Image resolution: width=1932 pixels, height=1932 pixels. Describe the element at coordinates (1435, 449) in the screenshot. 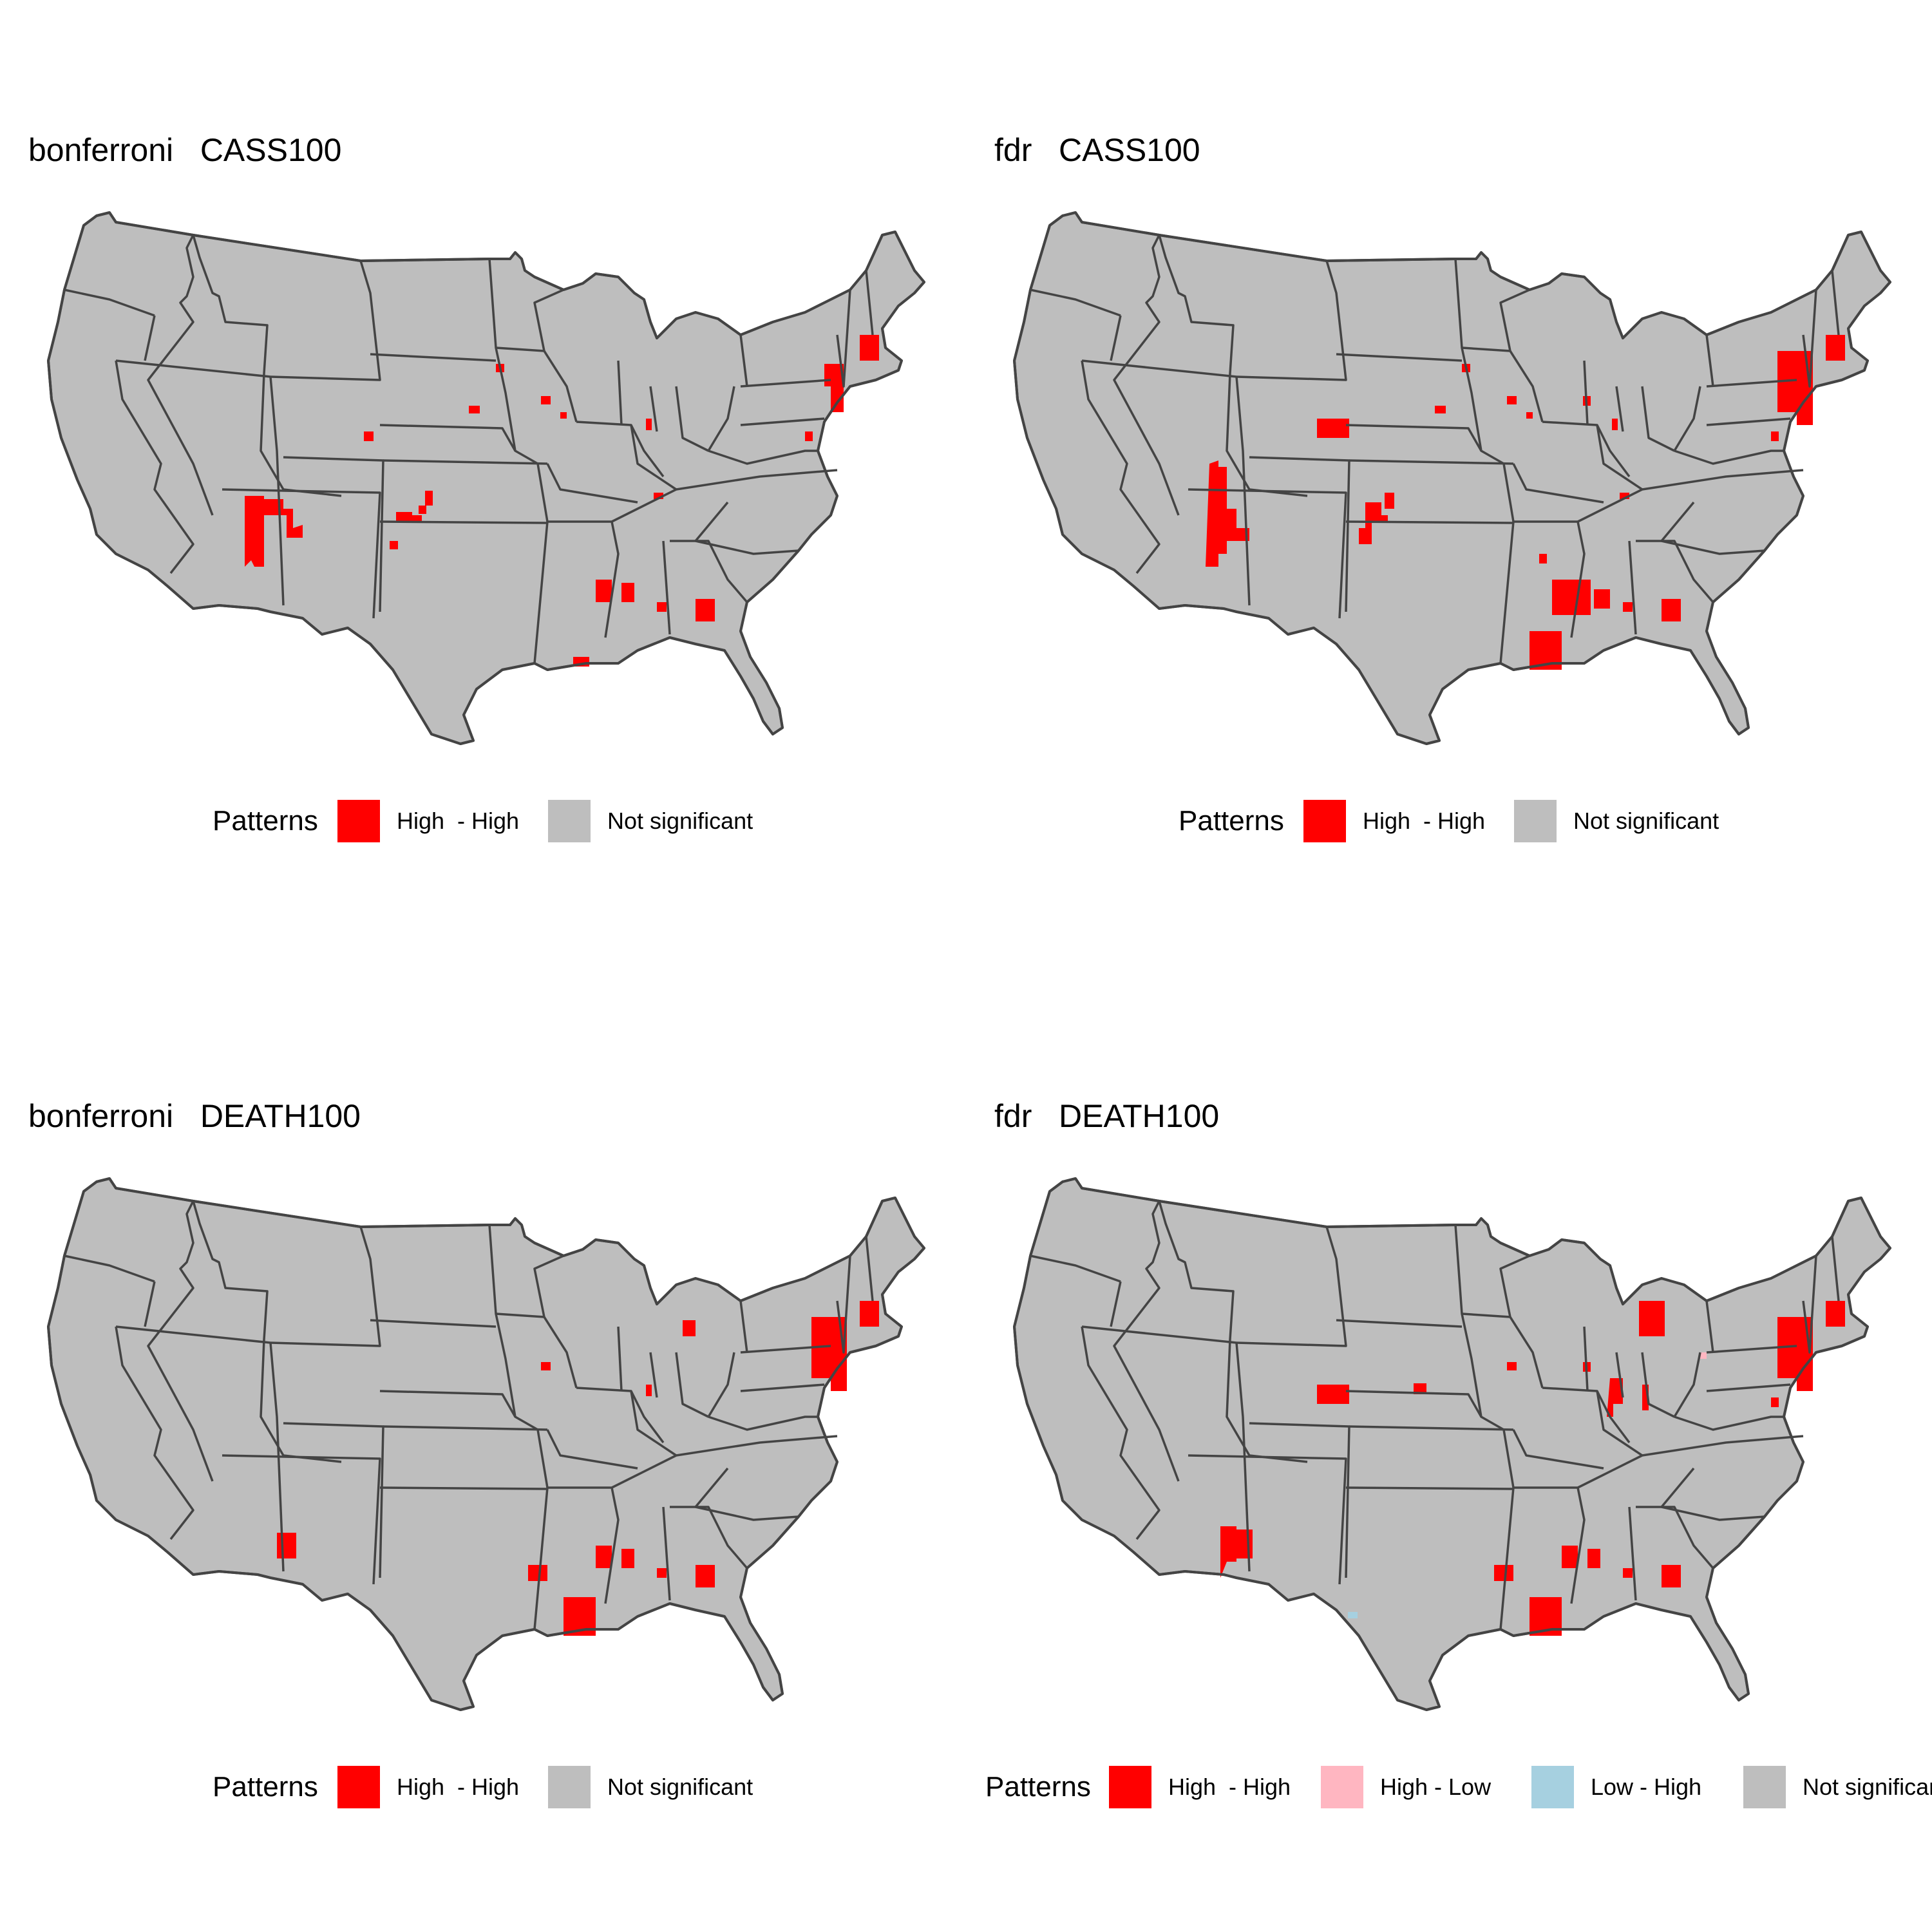

I see `state-borders` at that location.